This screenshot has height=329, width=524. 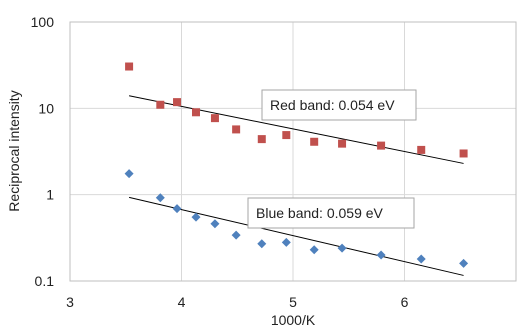 What do you see at coordinates (293, 320) in the screenshot?
I see `x-axis-title: 1000/K` at bounding box center [293, 320].